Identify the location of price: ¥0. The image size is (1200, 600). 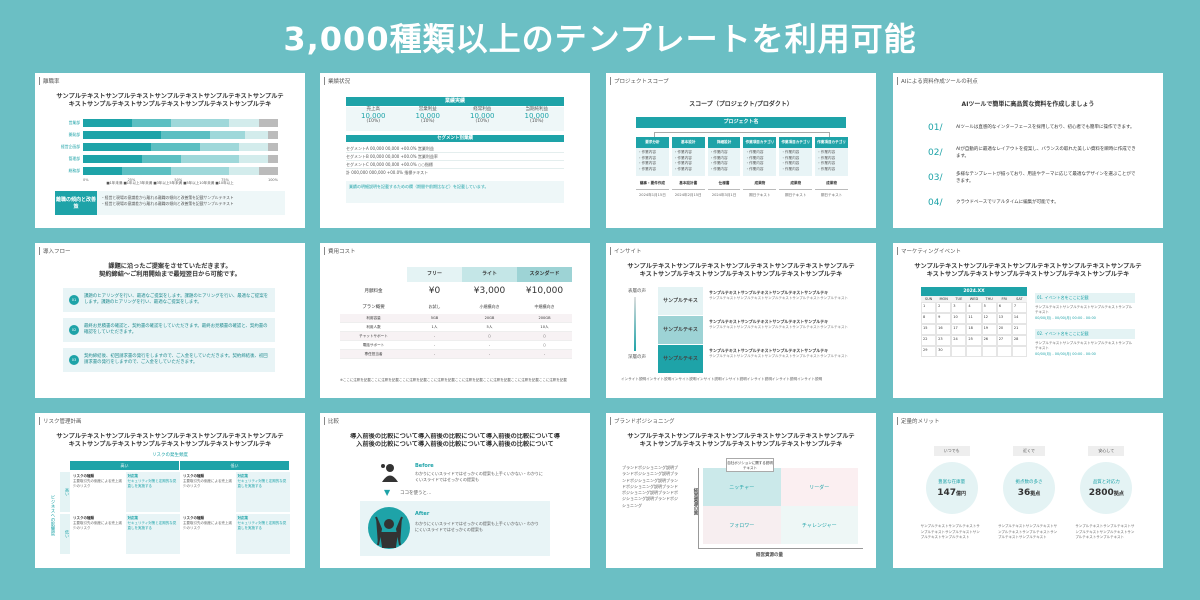
(434, 291).